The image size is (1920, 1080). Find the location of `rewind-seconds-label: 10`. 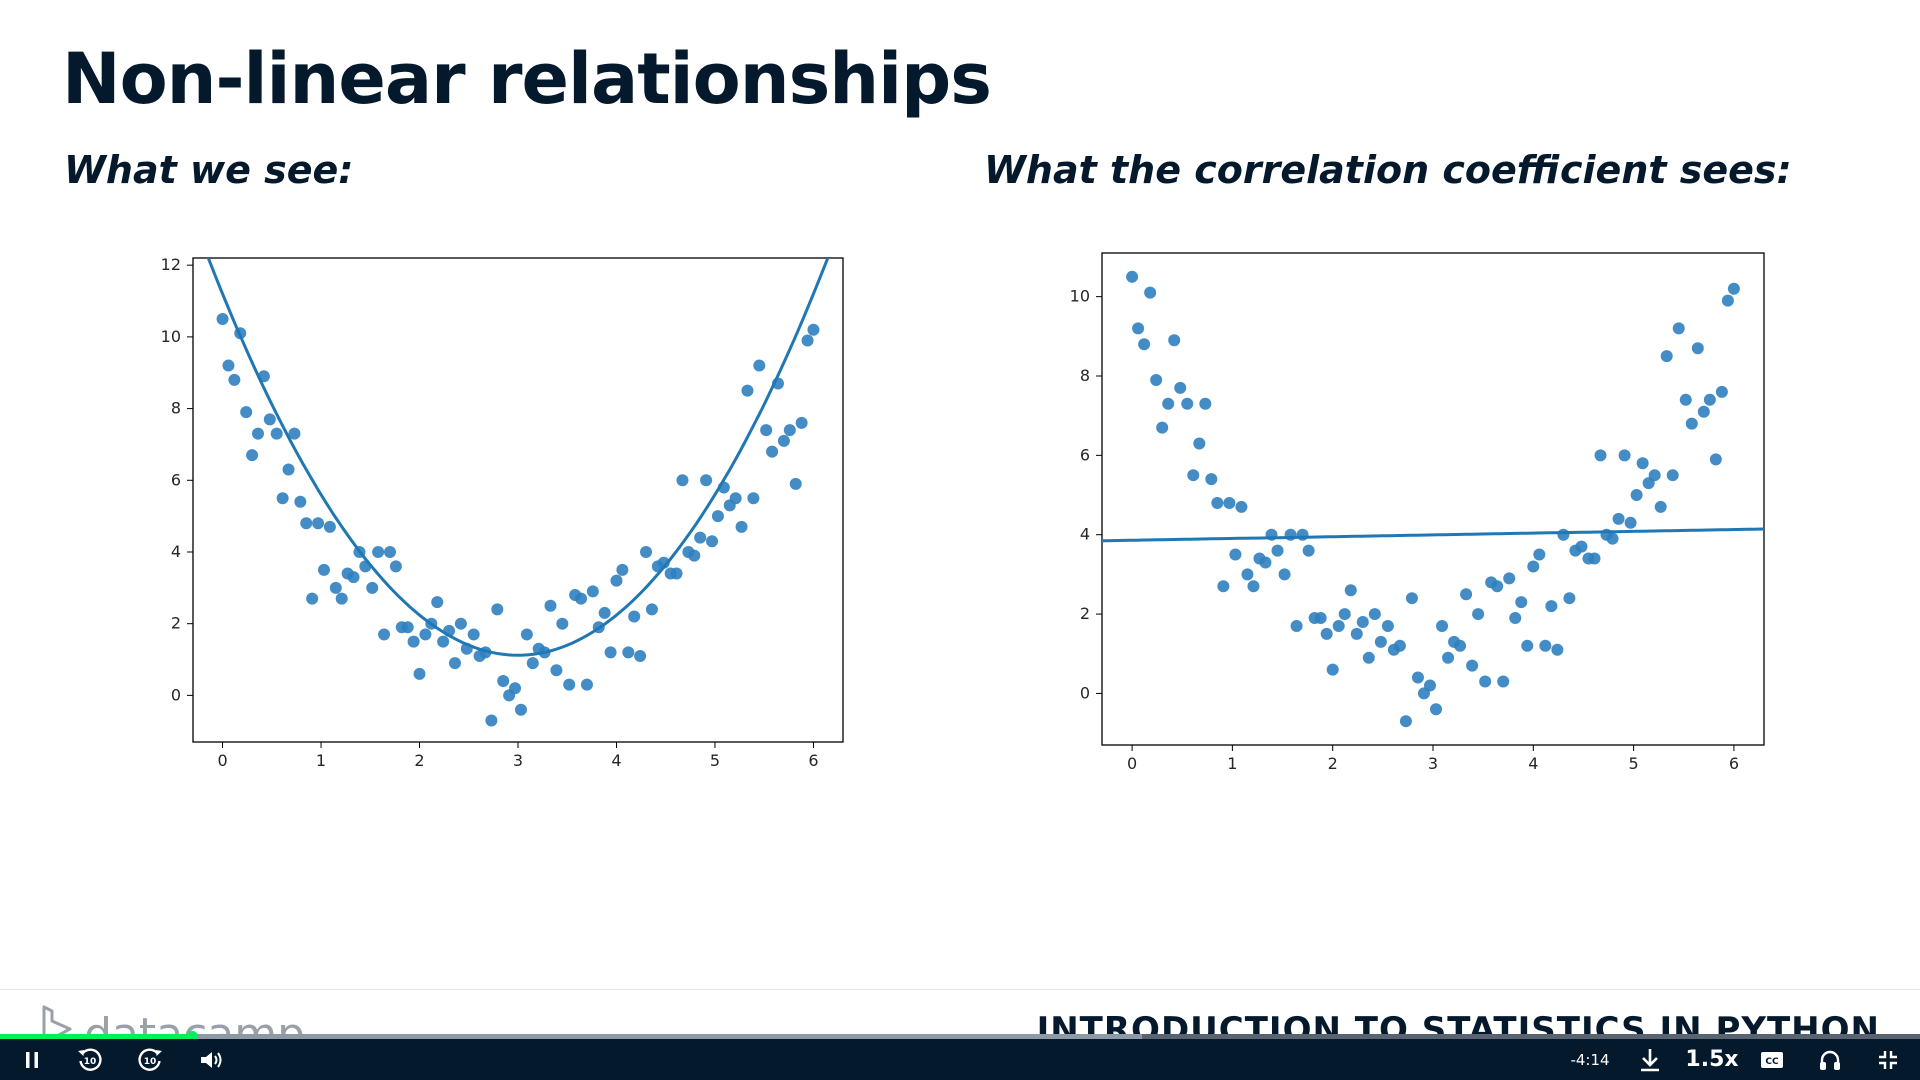

rewind-seconds-label: 10 is located at coordinates (90, 1062).